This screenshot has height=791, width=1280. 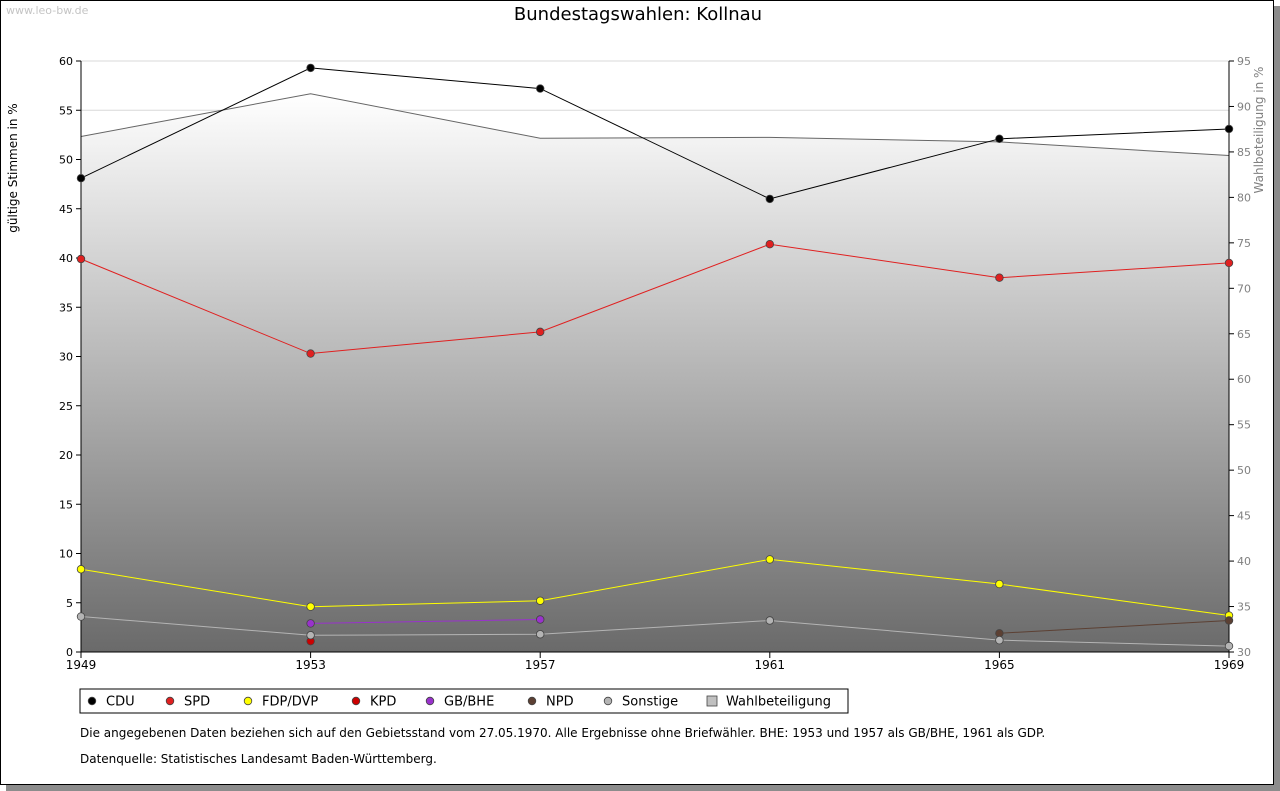 I want to click on point-cdu-1961, so click(x=769, y=199).